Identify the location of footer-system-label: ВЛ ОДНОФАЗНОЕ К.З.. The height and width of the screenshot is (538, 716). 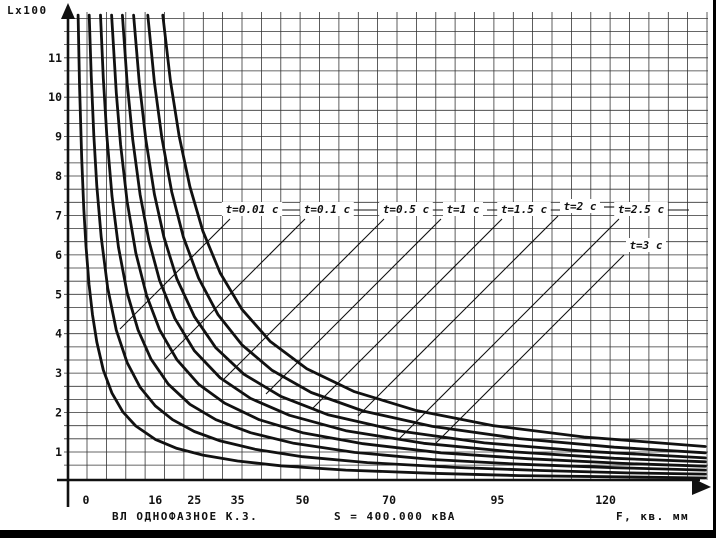
(185, 516).